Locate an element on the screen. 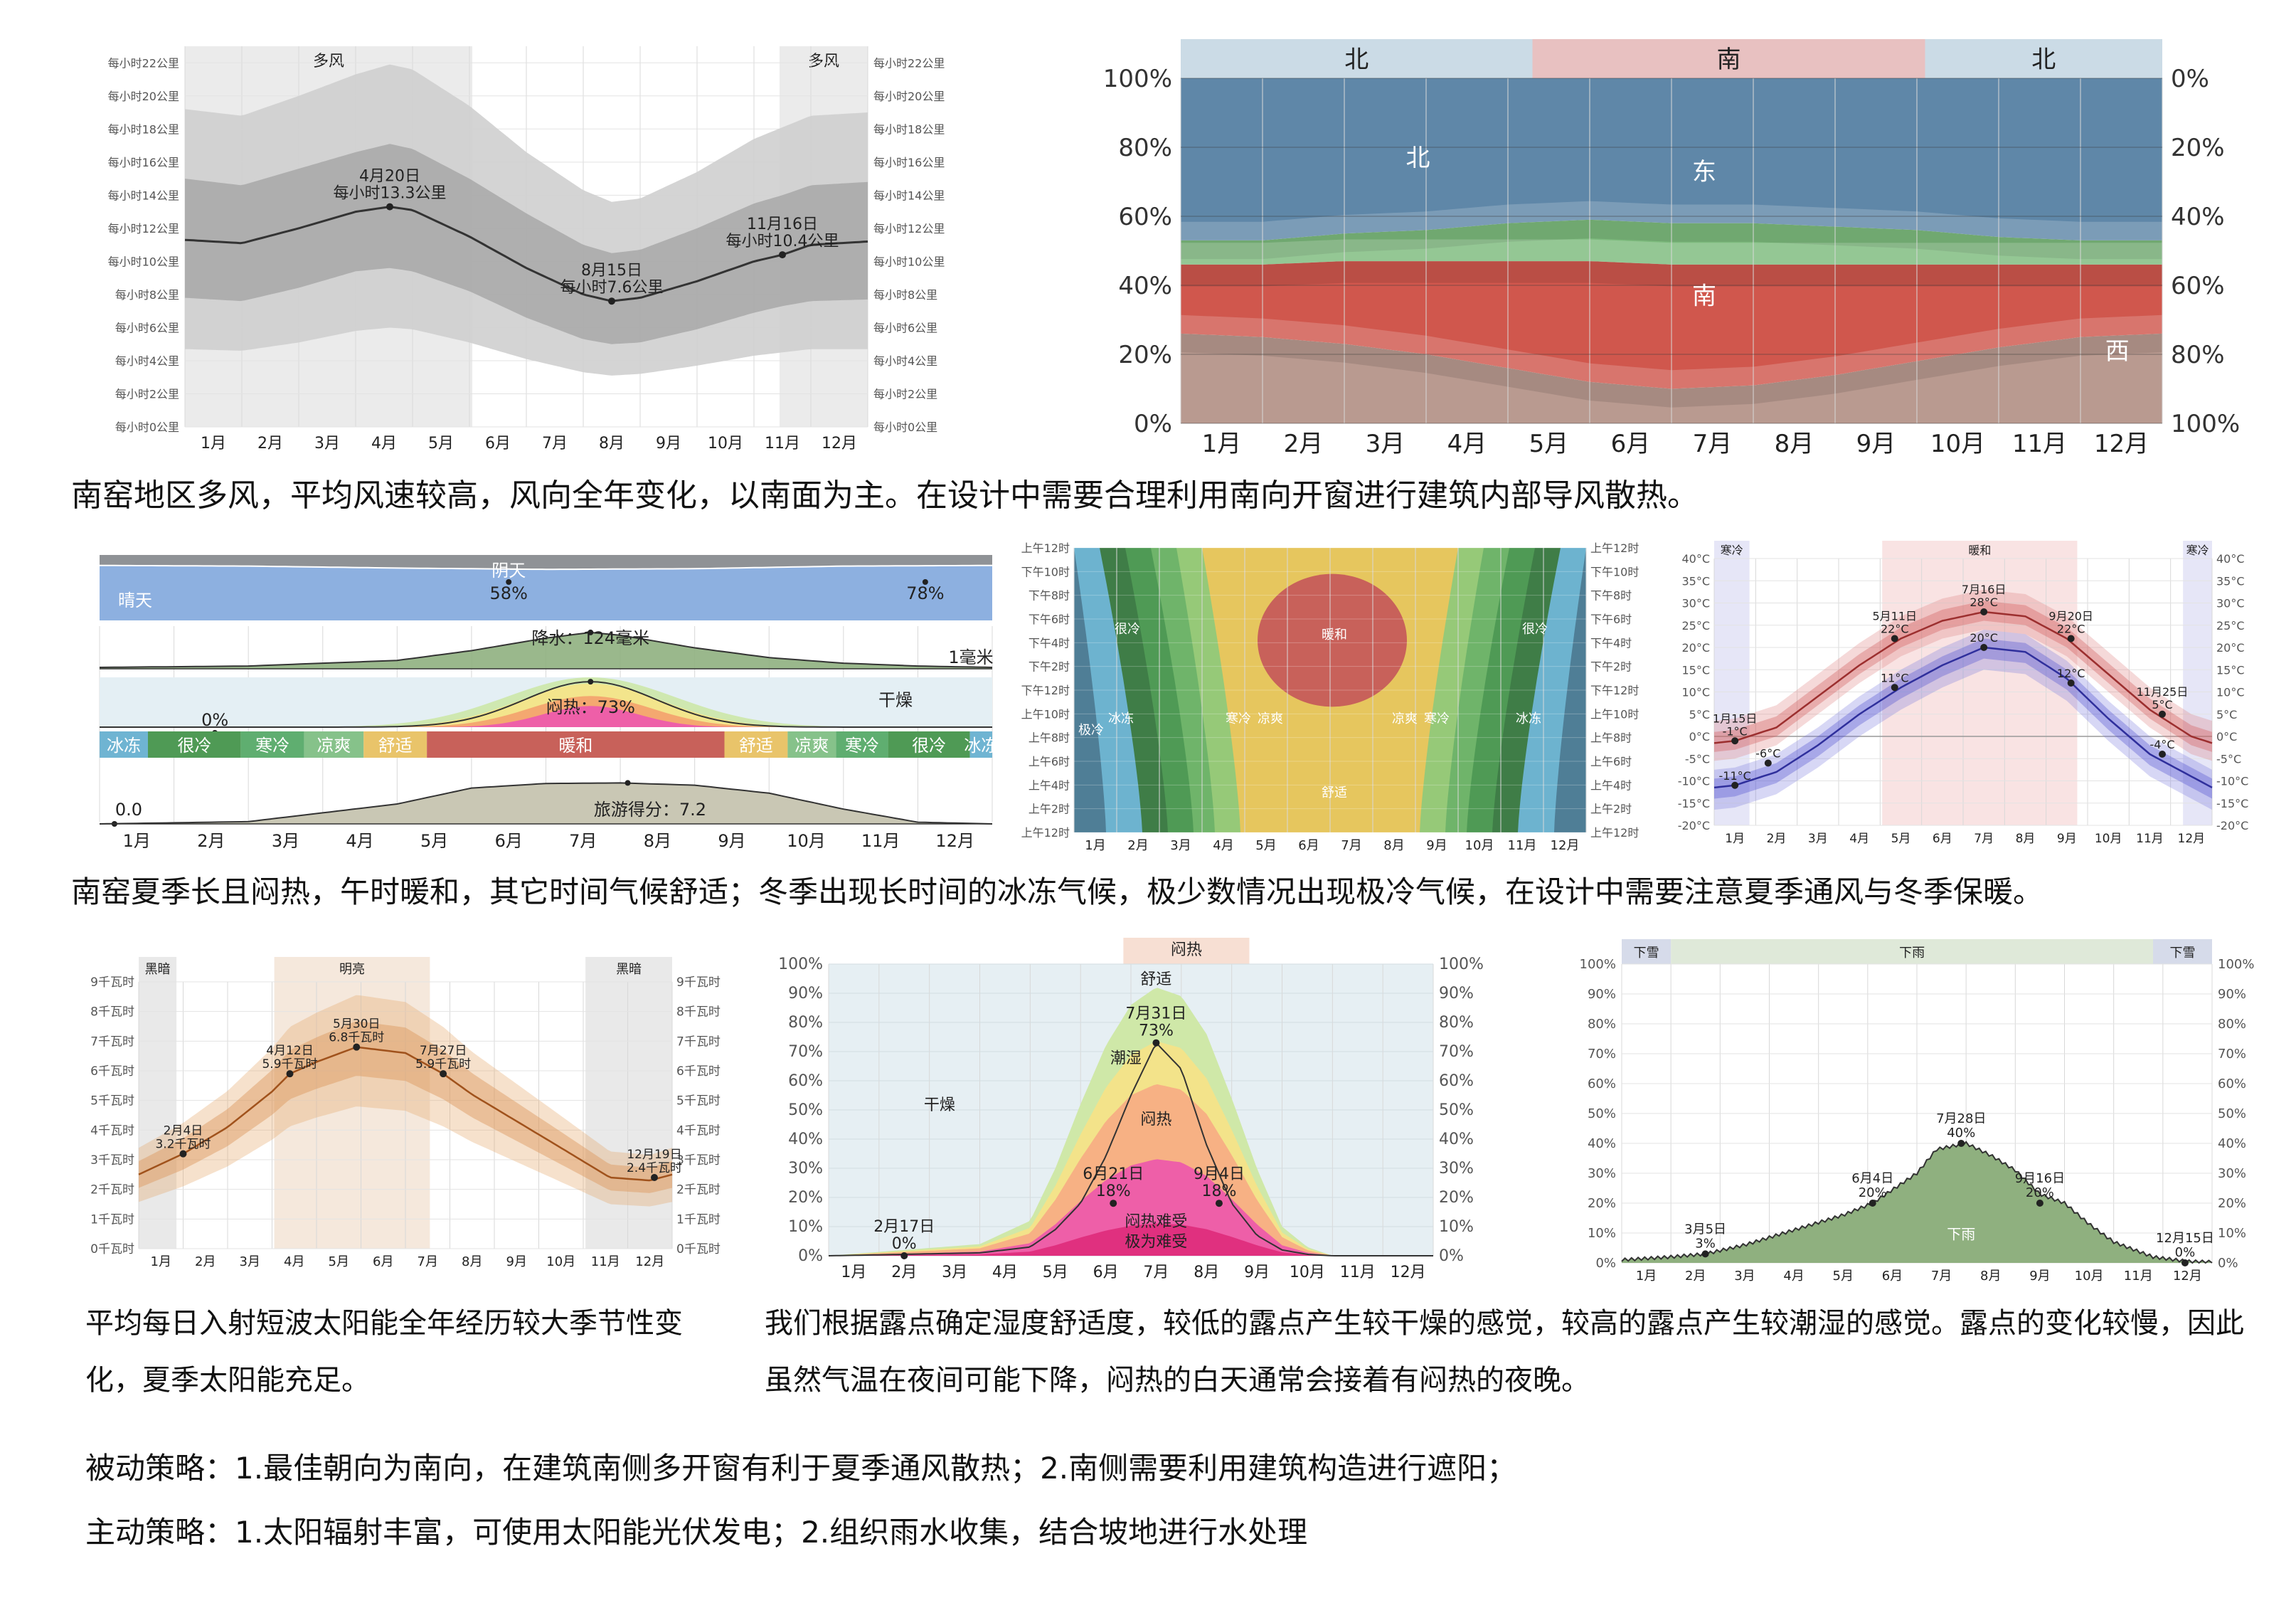 The height and width of the screenshot is (1598, 2296). solar-ytick-right: 3千瓦时 is located at coordinates (699, 1160).